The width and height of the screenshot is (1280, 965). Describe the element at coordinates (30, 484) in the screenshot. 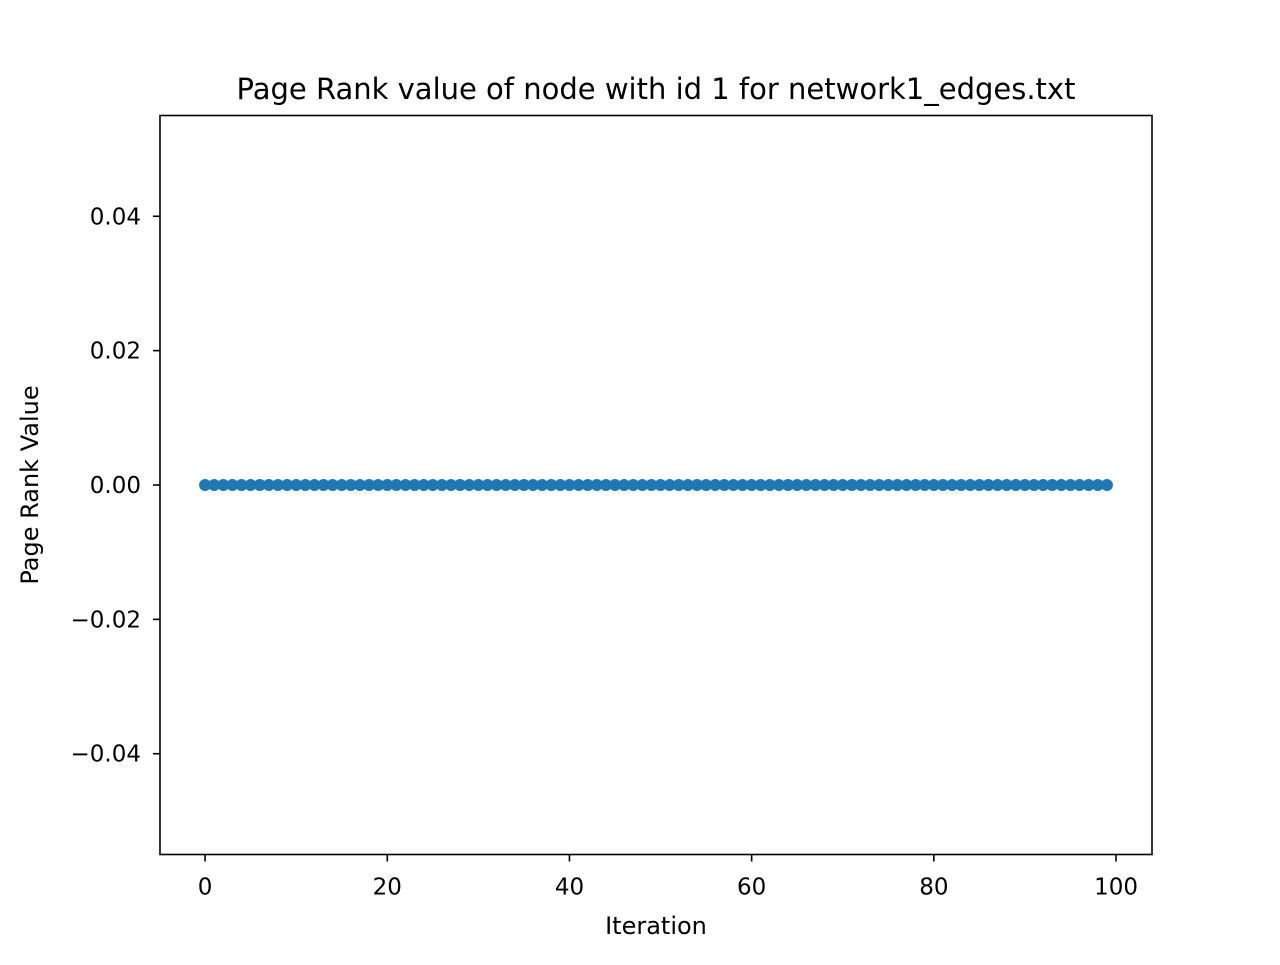

I see `y-axis-label: Page Rank Value` at that location.